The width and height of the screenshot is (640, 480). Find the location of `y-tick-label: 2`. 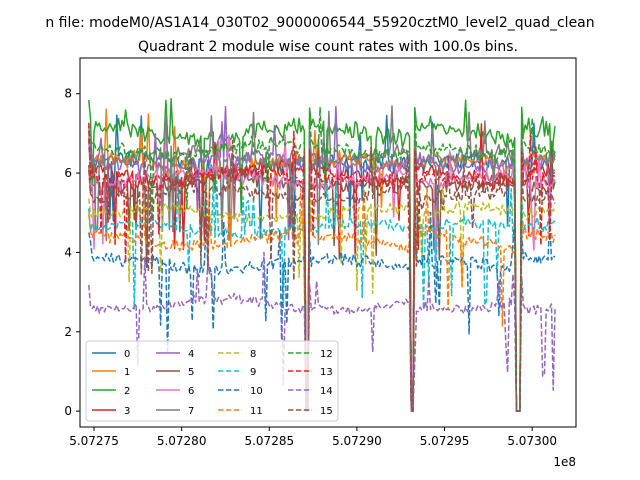

y-tick-label: 2 is located at coordinates (68, 332).